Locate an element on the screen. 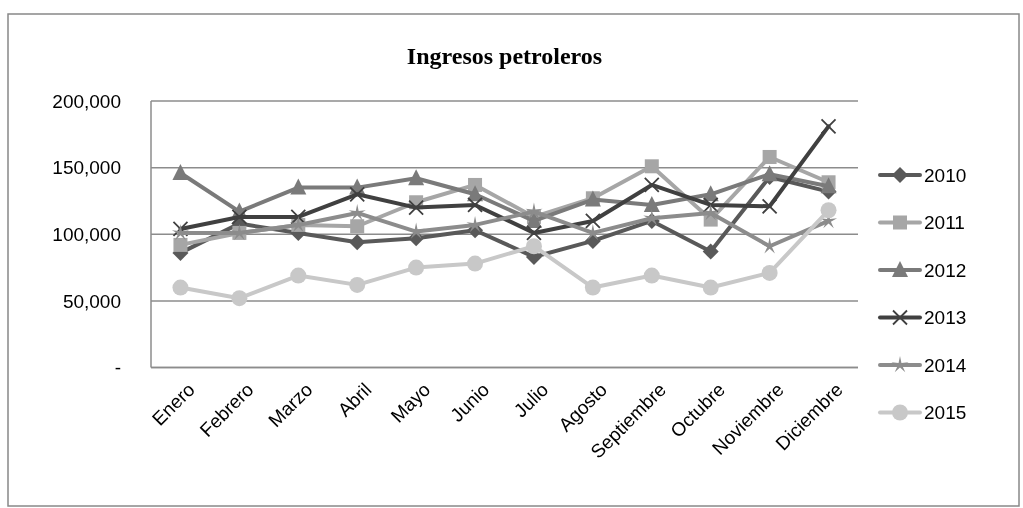 This screenshot has width=1023, height=508. legend-label: 2010 is located at coordinates (945, 175).